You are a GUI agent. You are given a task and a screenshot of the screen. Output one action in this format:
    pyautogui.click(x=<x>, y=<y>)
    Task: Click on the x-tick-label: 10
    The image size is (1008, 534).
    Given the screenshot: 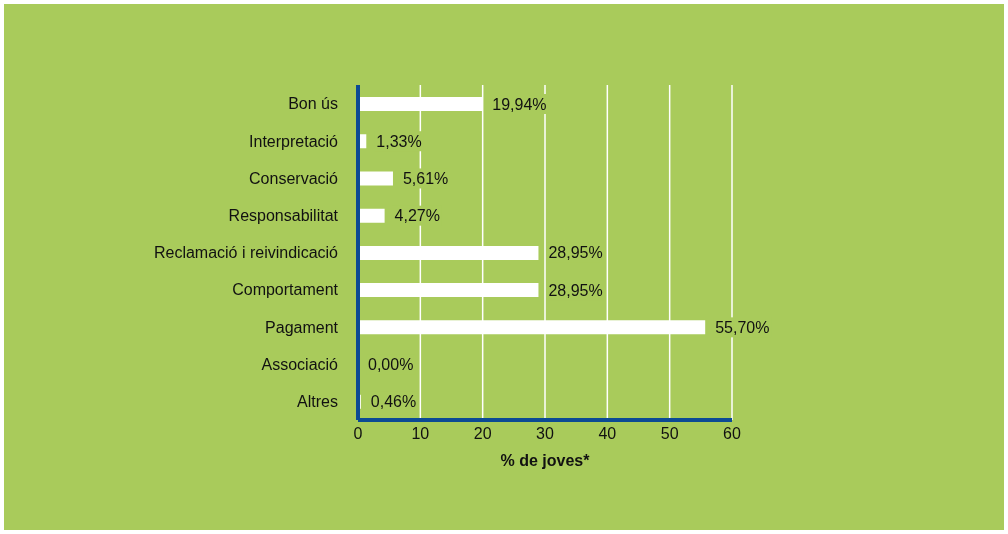 What is the action you would take?
    pyautogui.click(x=420, y=434)
    